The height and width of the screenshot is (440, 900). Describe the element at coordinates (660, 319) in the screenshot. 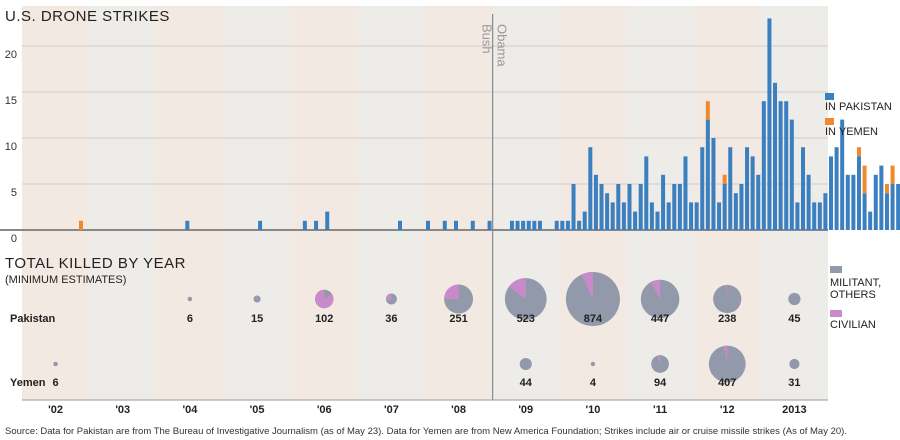

I see `bubble-value-label: 447` at that location.